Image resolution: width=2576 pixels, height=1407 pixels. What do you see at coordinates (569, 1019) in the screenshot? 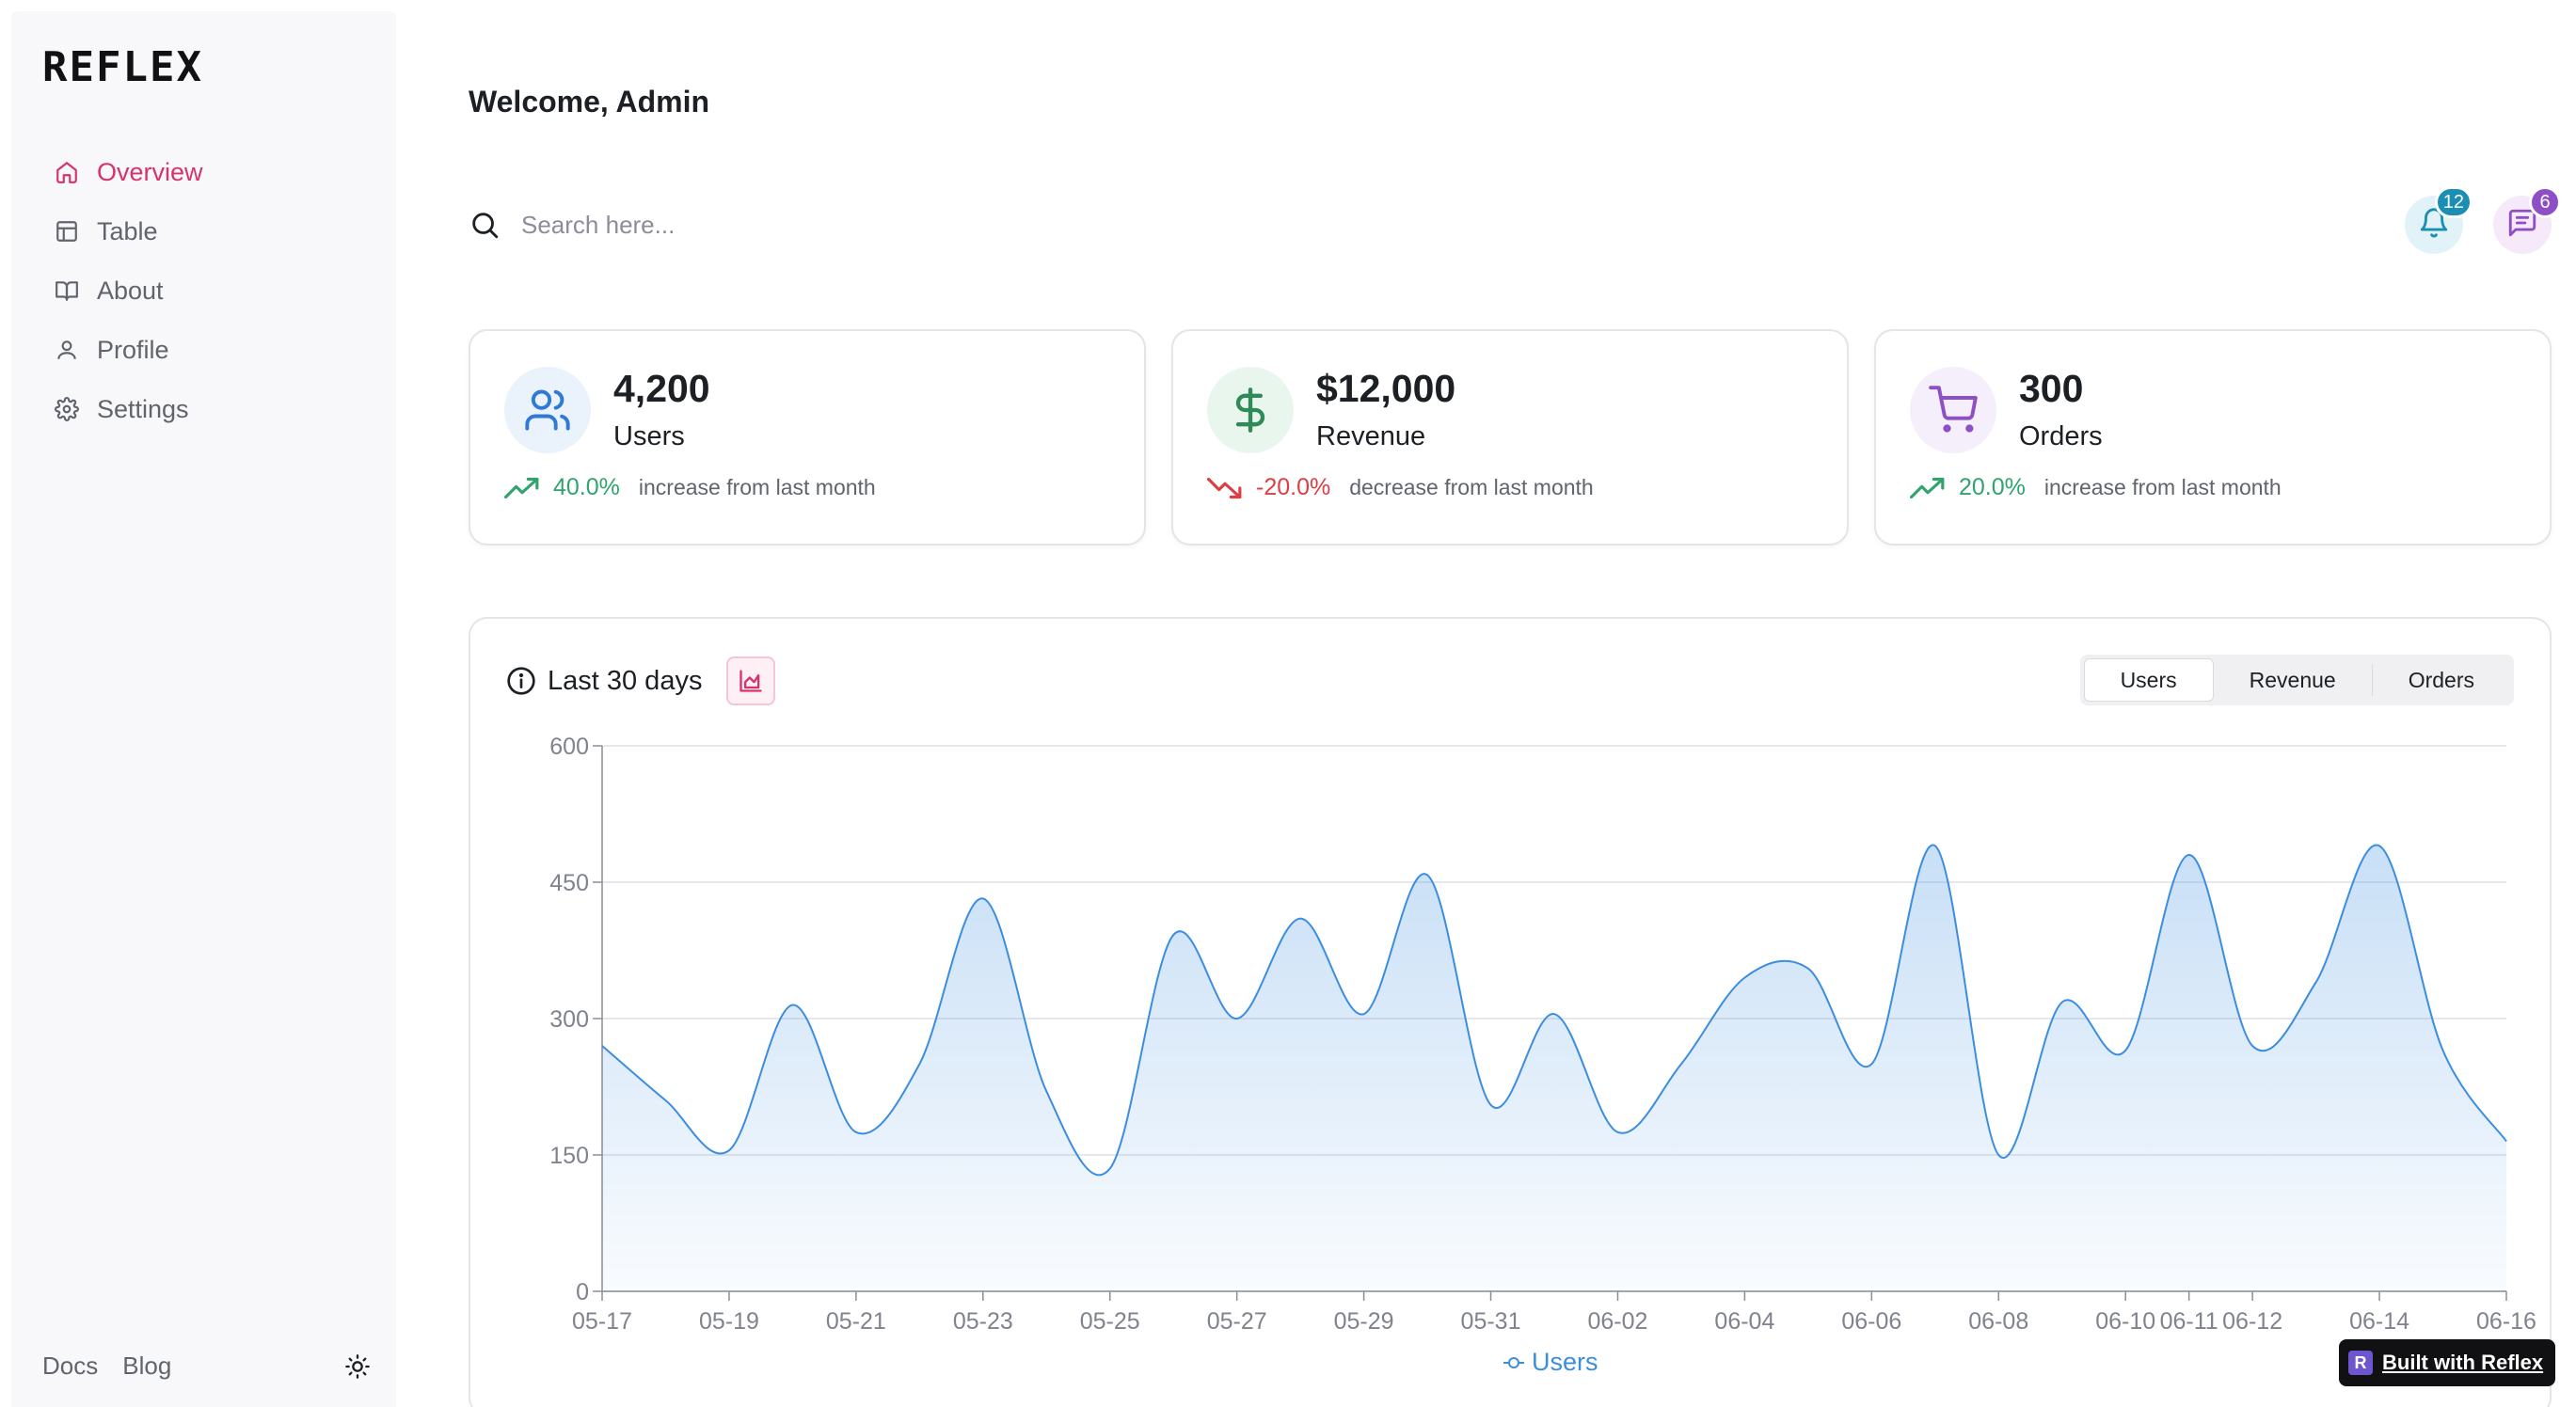
I see `y-tick-label: 300` at bounding box center [569, 1019].